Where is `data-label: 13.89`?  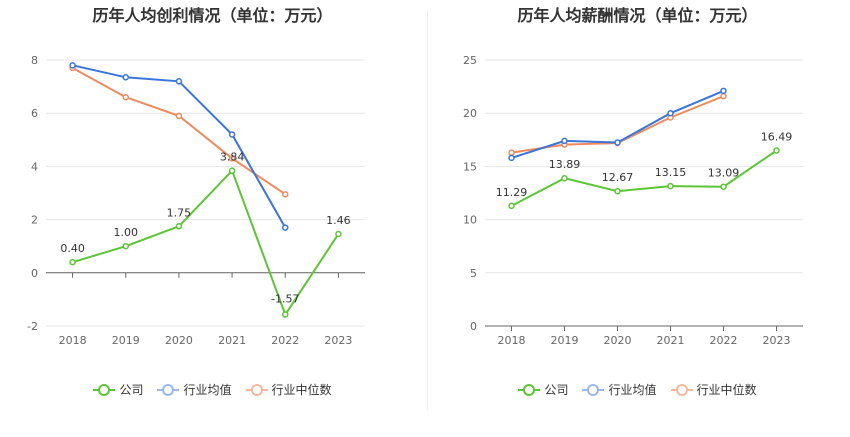 data-label: 13.89 is located at coordinates (565, 164).